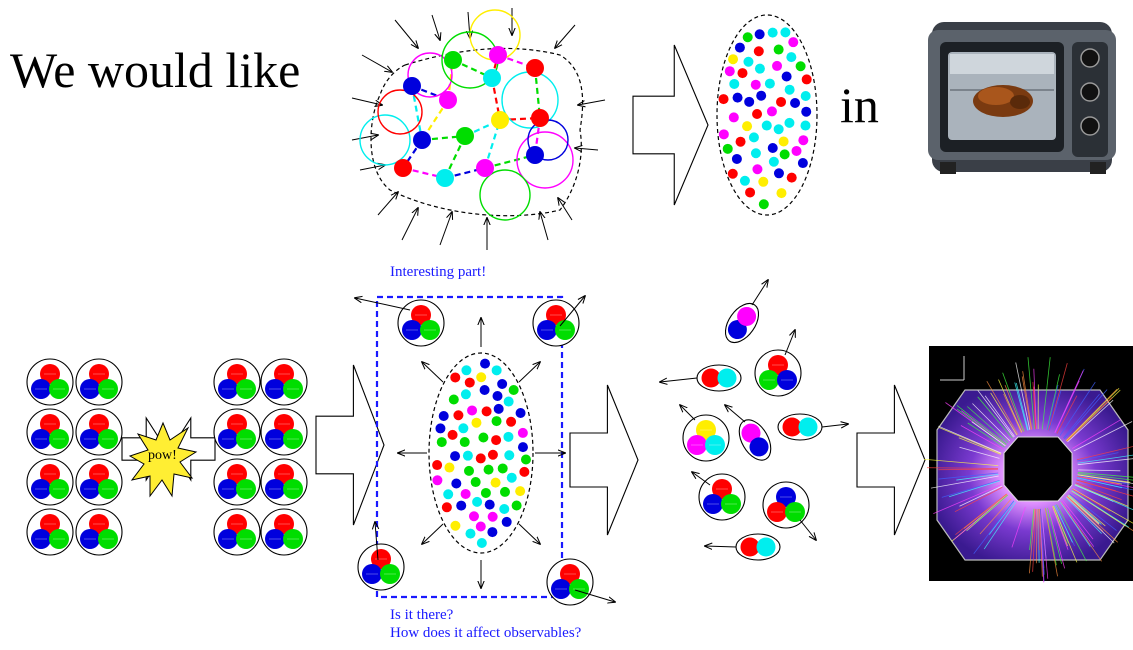  Describe the element at coordinates (162, 456) in the screenshot. I see `pow-label: pow!` at that location.